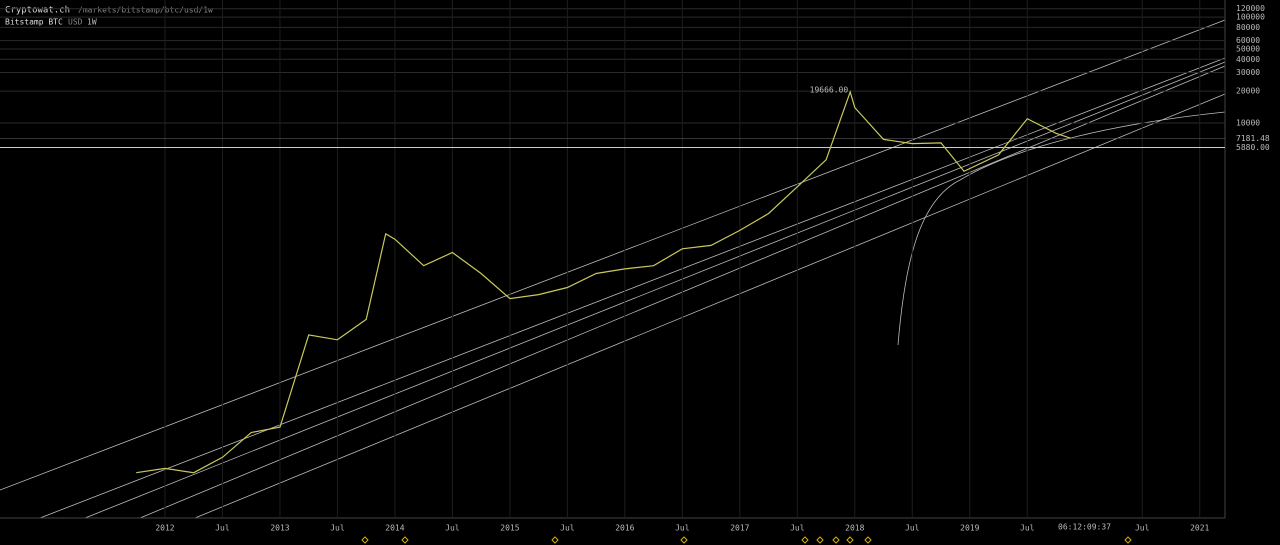 The height and width of the screenshot is (545, 1280). I want to click on y-tick-label: 10000, so click(1248, 123).